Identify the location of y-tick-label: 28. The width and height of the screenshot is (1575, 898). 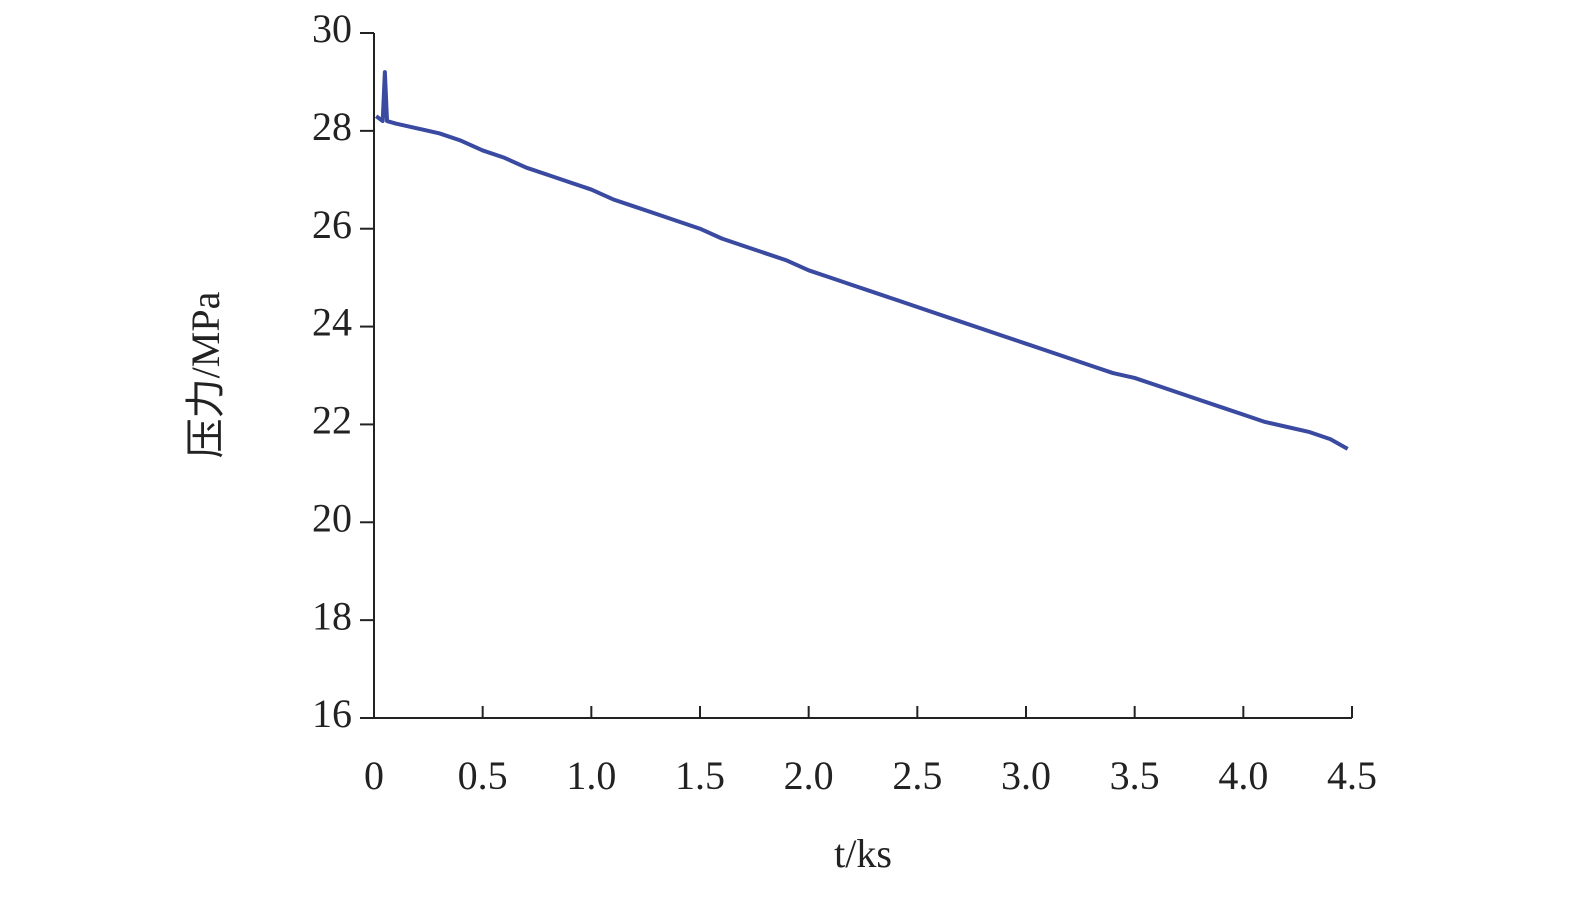
(332, 126).